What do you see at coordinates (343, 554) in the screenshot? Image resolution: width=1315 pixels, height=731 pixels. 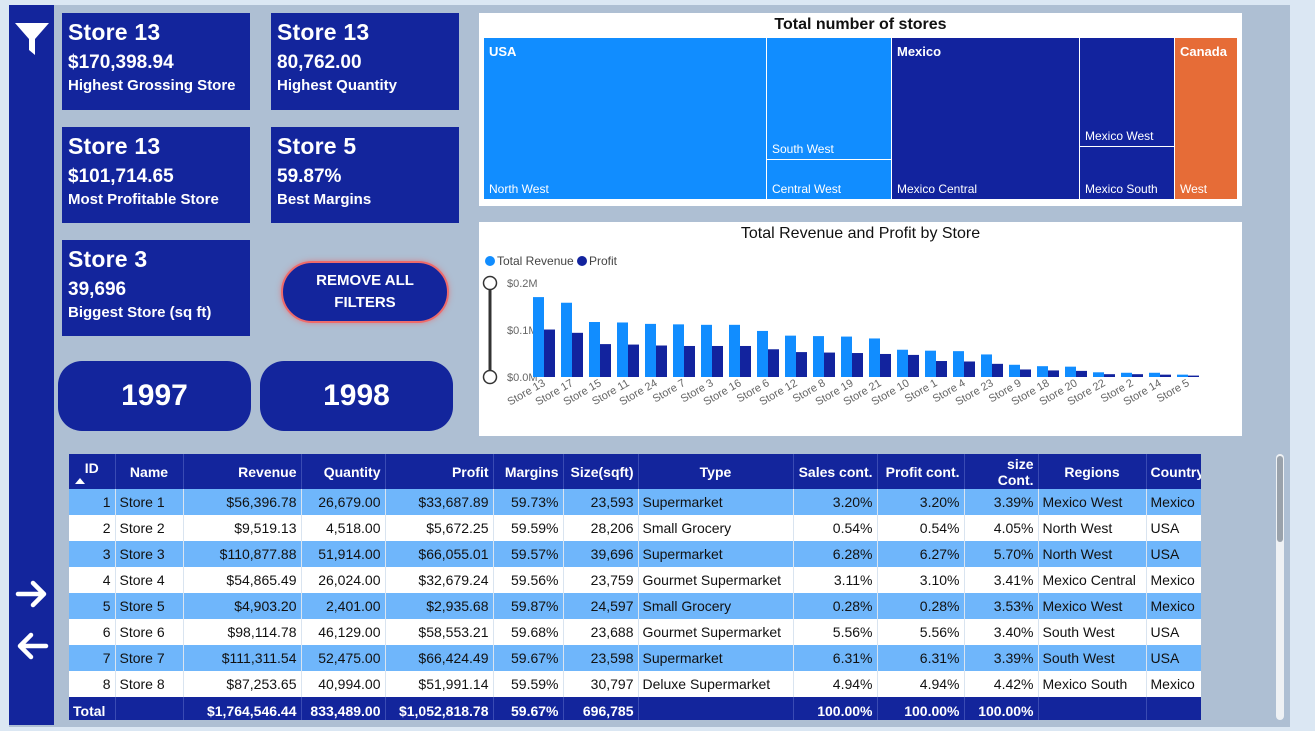 I see `table-cell: 51,914.00` at bounding box center [343, 554].